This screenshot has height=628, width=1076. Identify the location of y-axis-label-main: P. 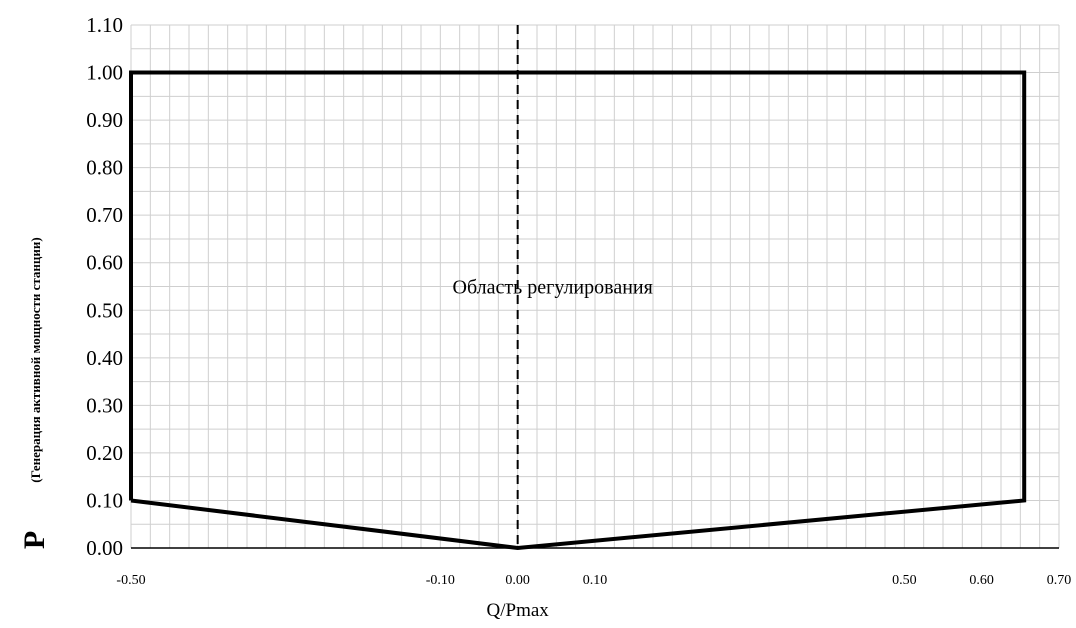
(34, 540).